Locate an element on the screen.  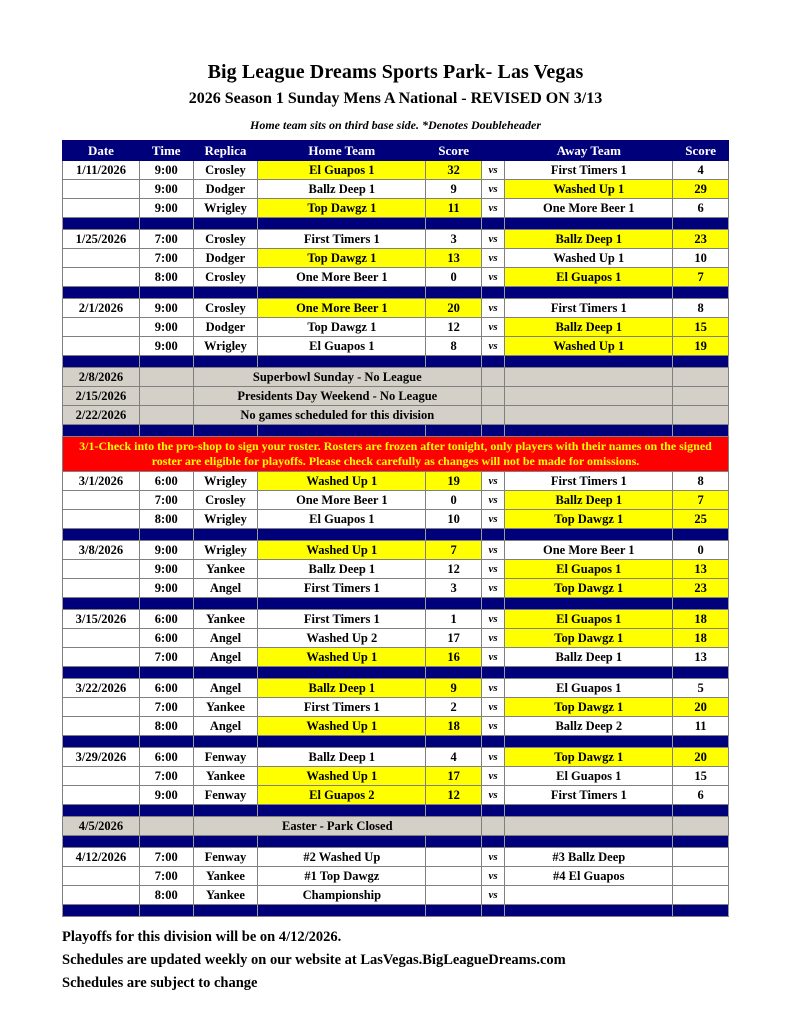
game-replica: Yankee is located at coordinates (225, 895).